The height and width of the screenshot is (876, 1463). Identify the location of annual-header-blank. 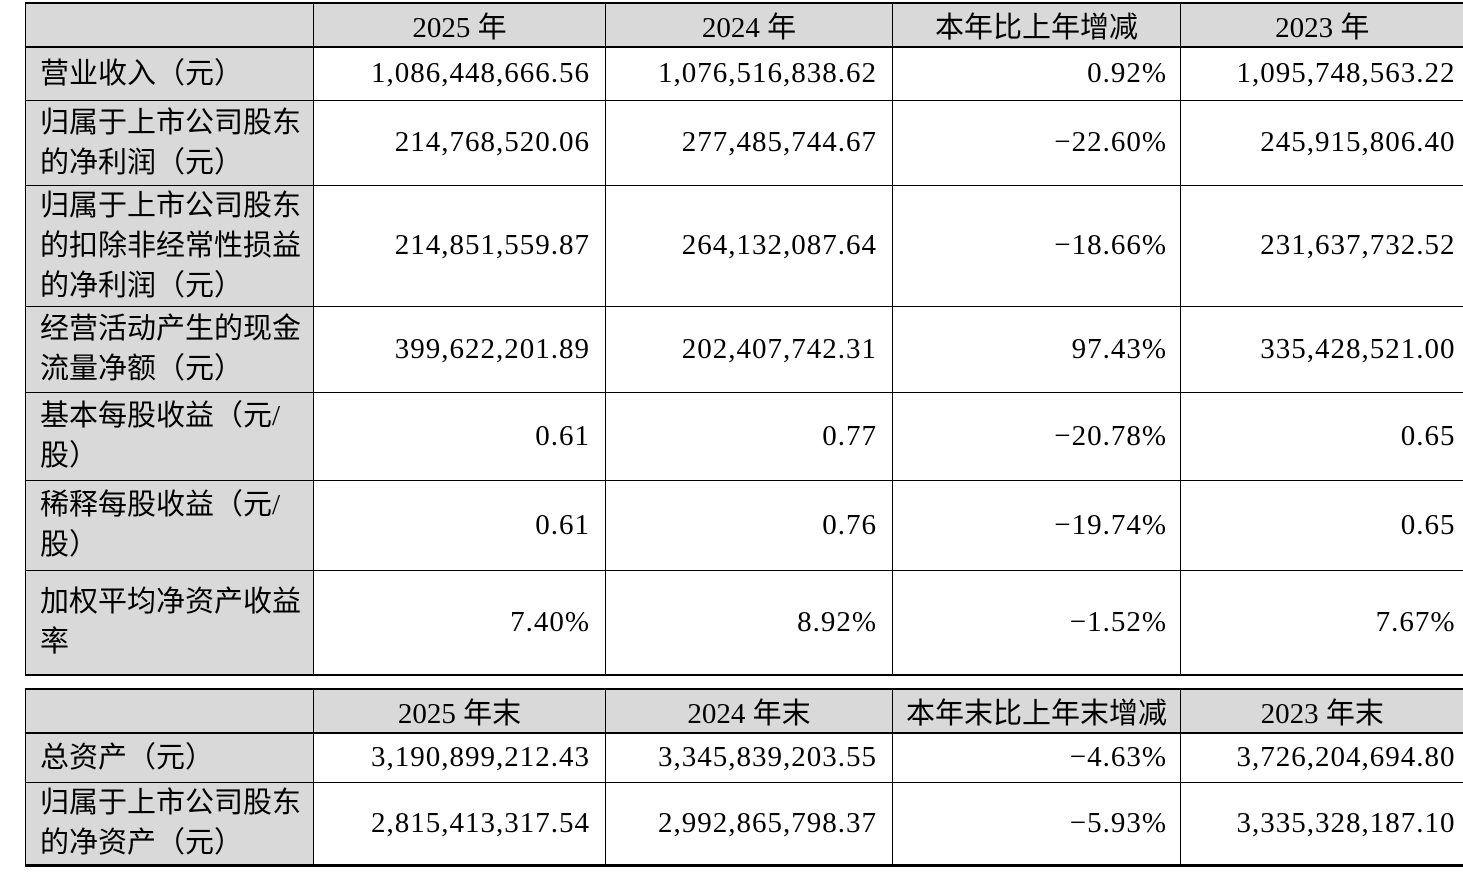
(169, 25).